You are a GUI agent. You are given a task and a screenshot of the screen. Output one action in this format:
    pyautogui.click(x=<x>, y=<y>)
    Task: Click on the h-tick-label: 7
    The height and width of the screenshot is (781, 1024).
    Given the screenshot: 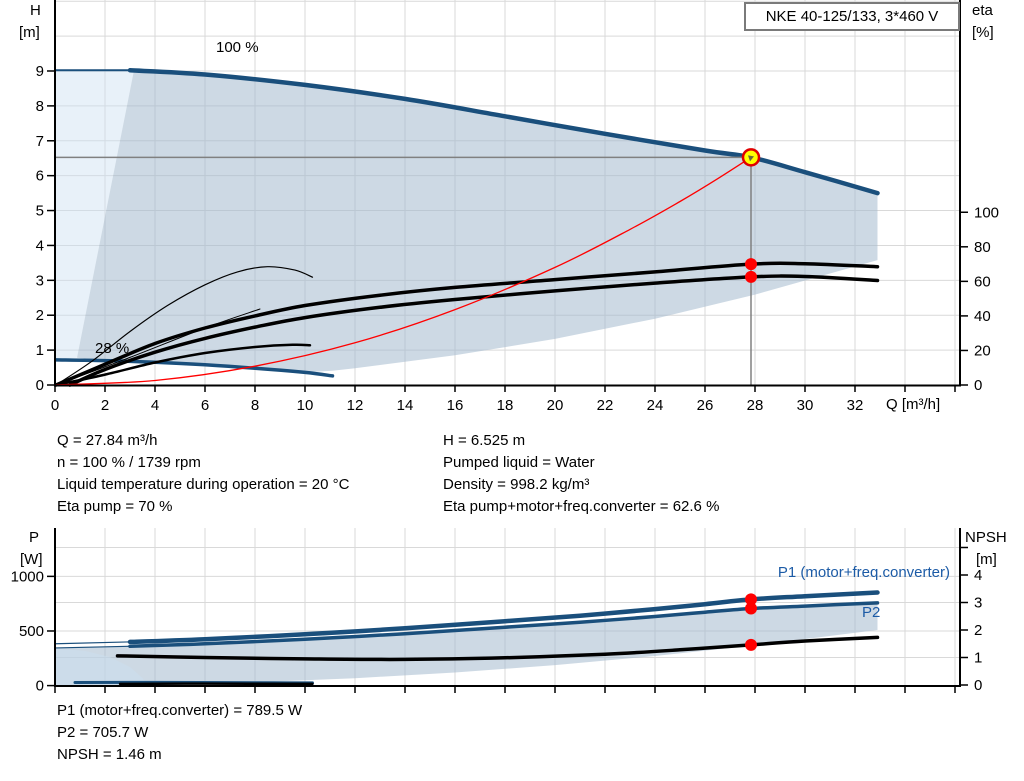 What is the action you would take?
    pyautogui.click(x=40, y=141)
    